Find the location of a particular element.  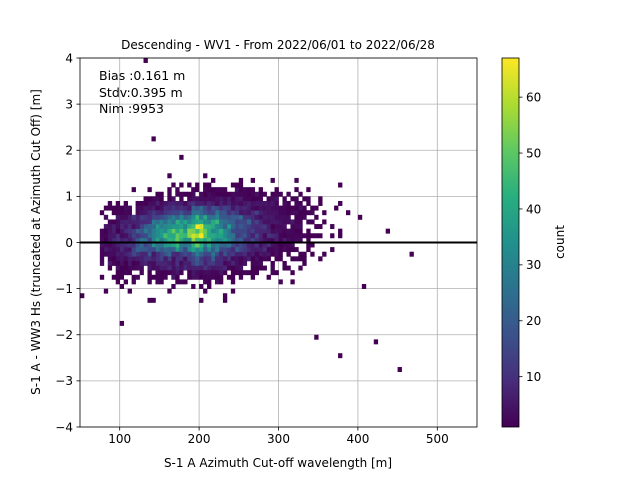

x-tick-label: 200 is located at coordinates (199, 439).